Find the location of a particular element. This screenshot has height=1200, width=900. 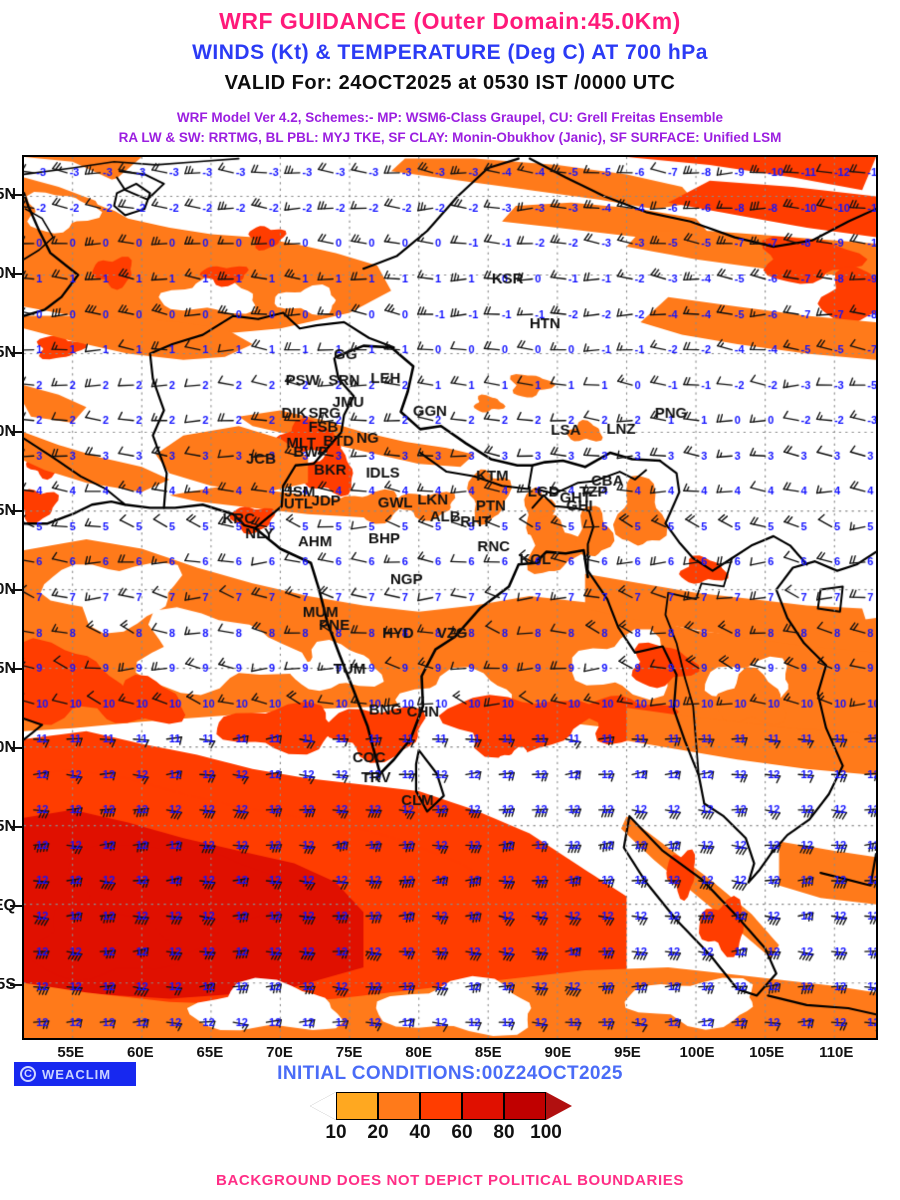

weaclim-logo-badge: C WEACLIM is located at coordinates (75, 1074).